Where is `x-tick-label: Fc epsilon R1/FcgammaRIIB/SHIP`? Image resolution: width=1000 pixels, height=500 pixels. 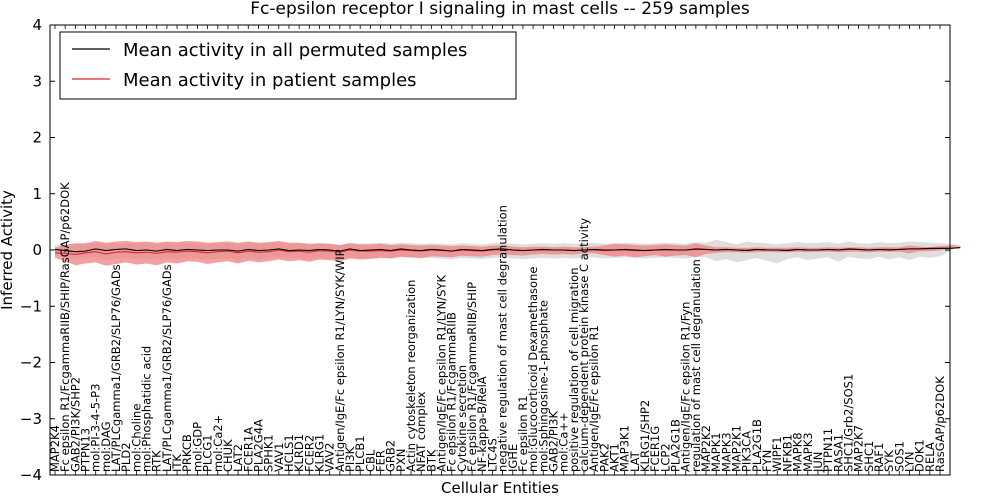
x-tick-label: Fc epsilon R1/FcgammaRIIB/SHIP is located at coordinates (472, 377).